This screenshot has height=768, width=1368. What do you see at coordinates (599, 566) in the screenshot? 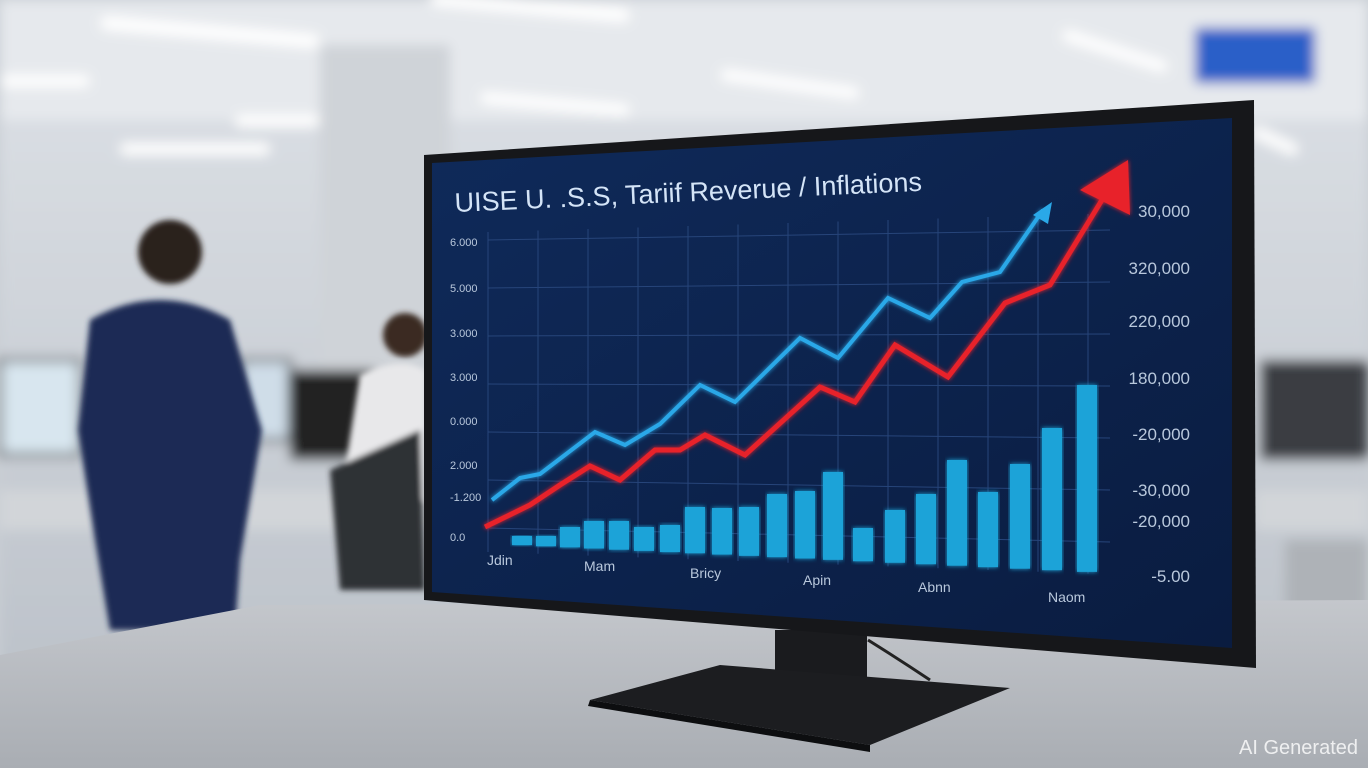
I see `x-axis-label: Mam` at bounding box center [599, 566].